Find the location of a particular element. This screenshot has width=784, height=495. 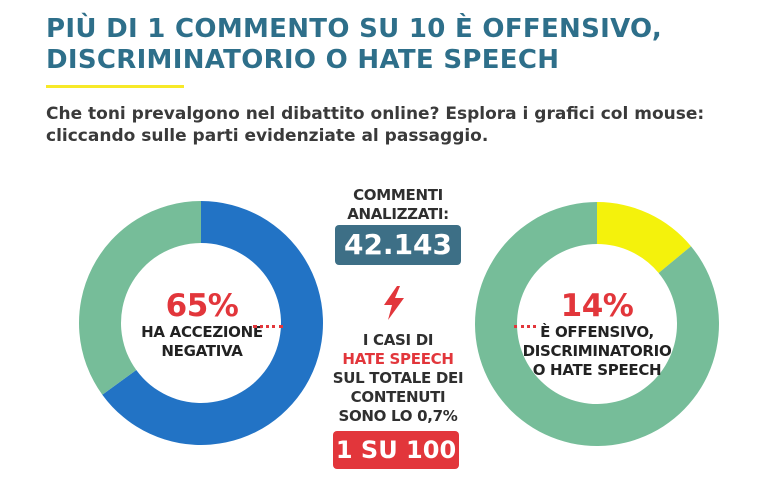

donut-left-center-label: 65% HA ACCEZIONE NEGATIVA is located at coordinates (202, 325).